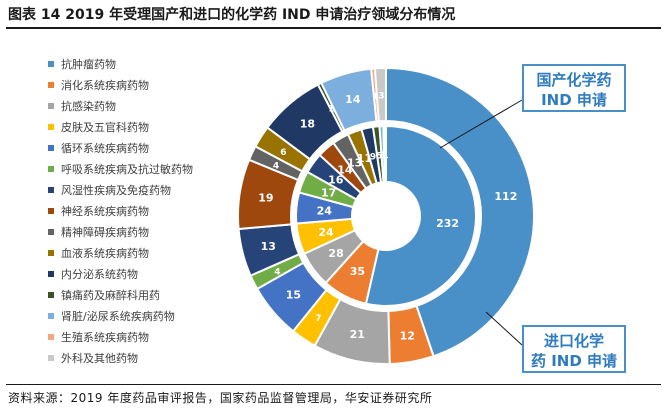 The height and width of the screenshot is (413, 667). I want to click on legend-label: 精神障碍疾病药物, so click(105, 232).